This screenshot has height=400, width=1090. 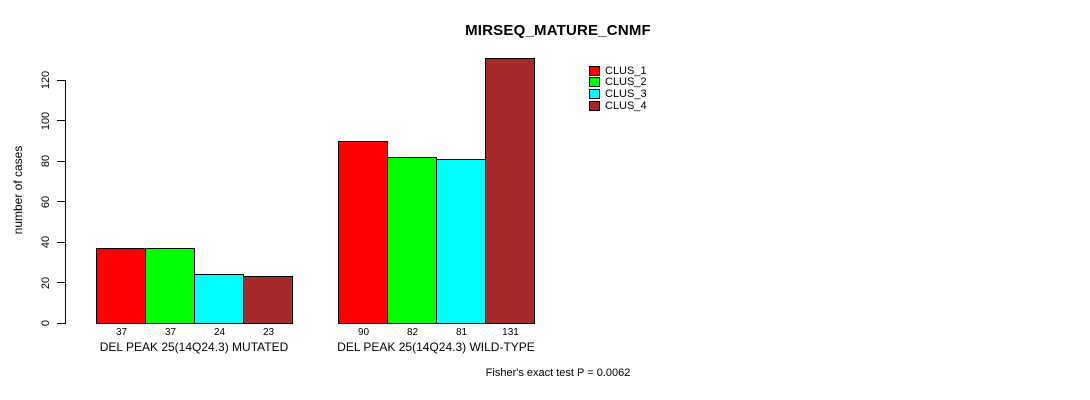 I want to click on legend-item-clus_2: CLUS_2, so click(x=618, y=82).